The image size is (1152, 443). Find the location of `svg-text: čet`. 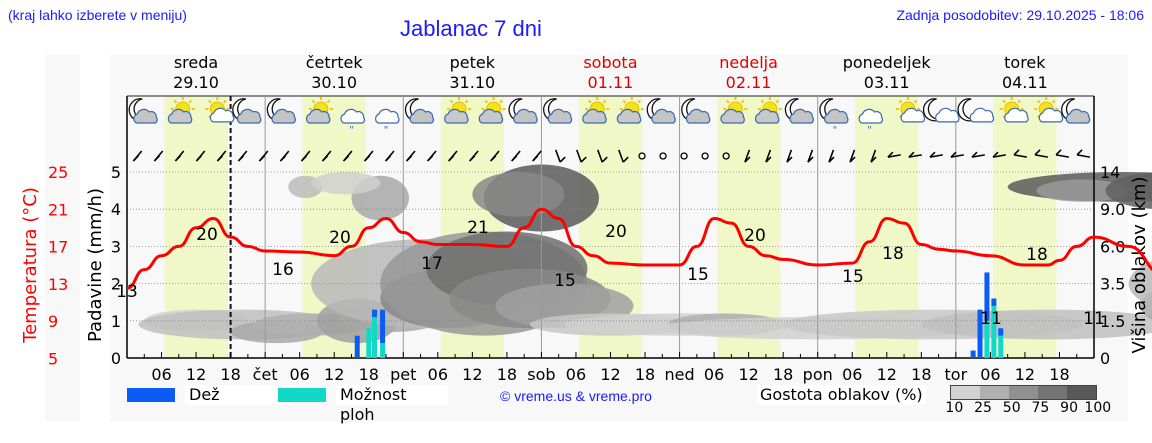

svg-text: čet is located at coordinates (265, 374).